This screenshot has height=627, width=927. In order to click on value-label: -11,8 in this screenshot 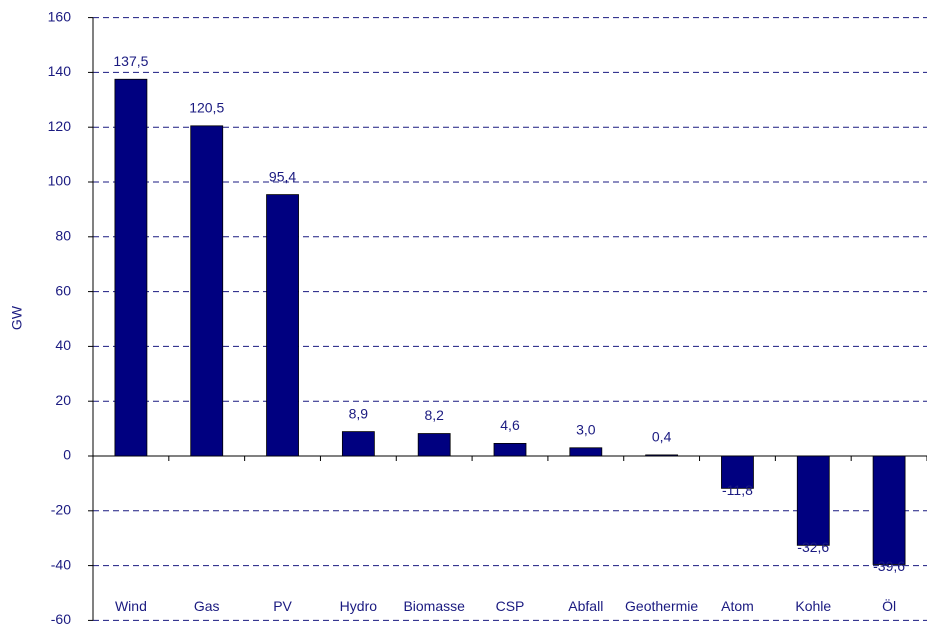, I will do `click(737, 490)`.